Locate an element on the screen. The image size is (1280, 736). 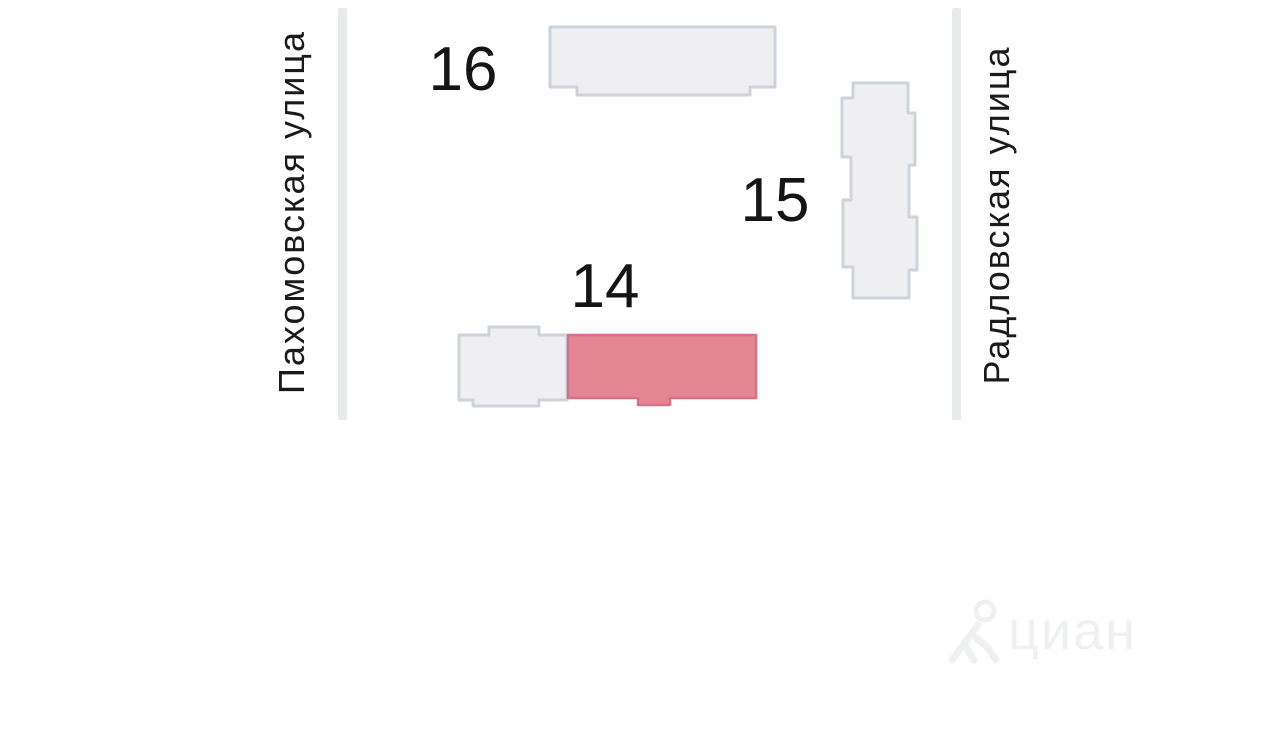
building-14-highlight-footprint is located at coordinates (662, 370).